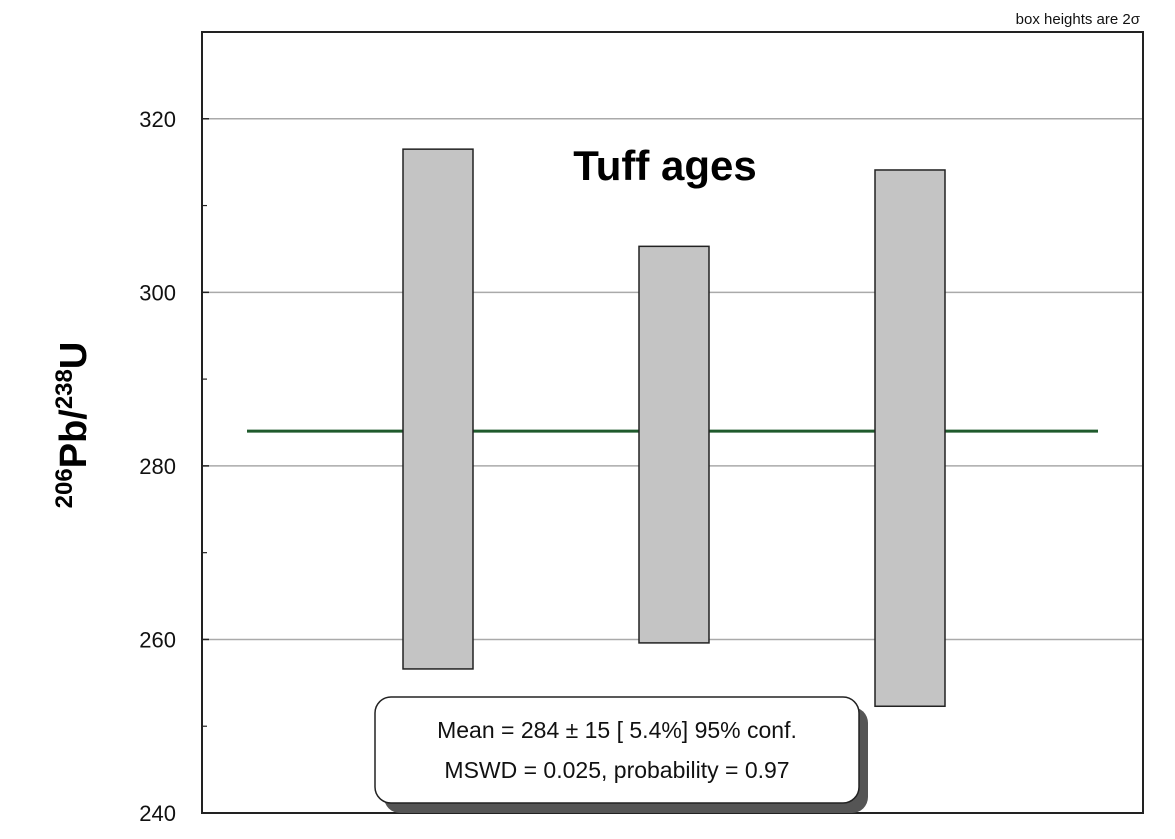 The width and height of the screenshot is (1175, 839). I want to click on stats-mswd-text: MSWD = 0.025, probability = 0.97, so click(616, 770).